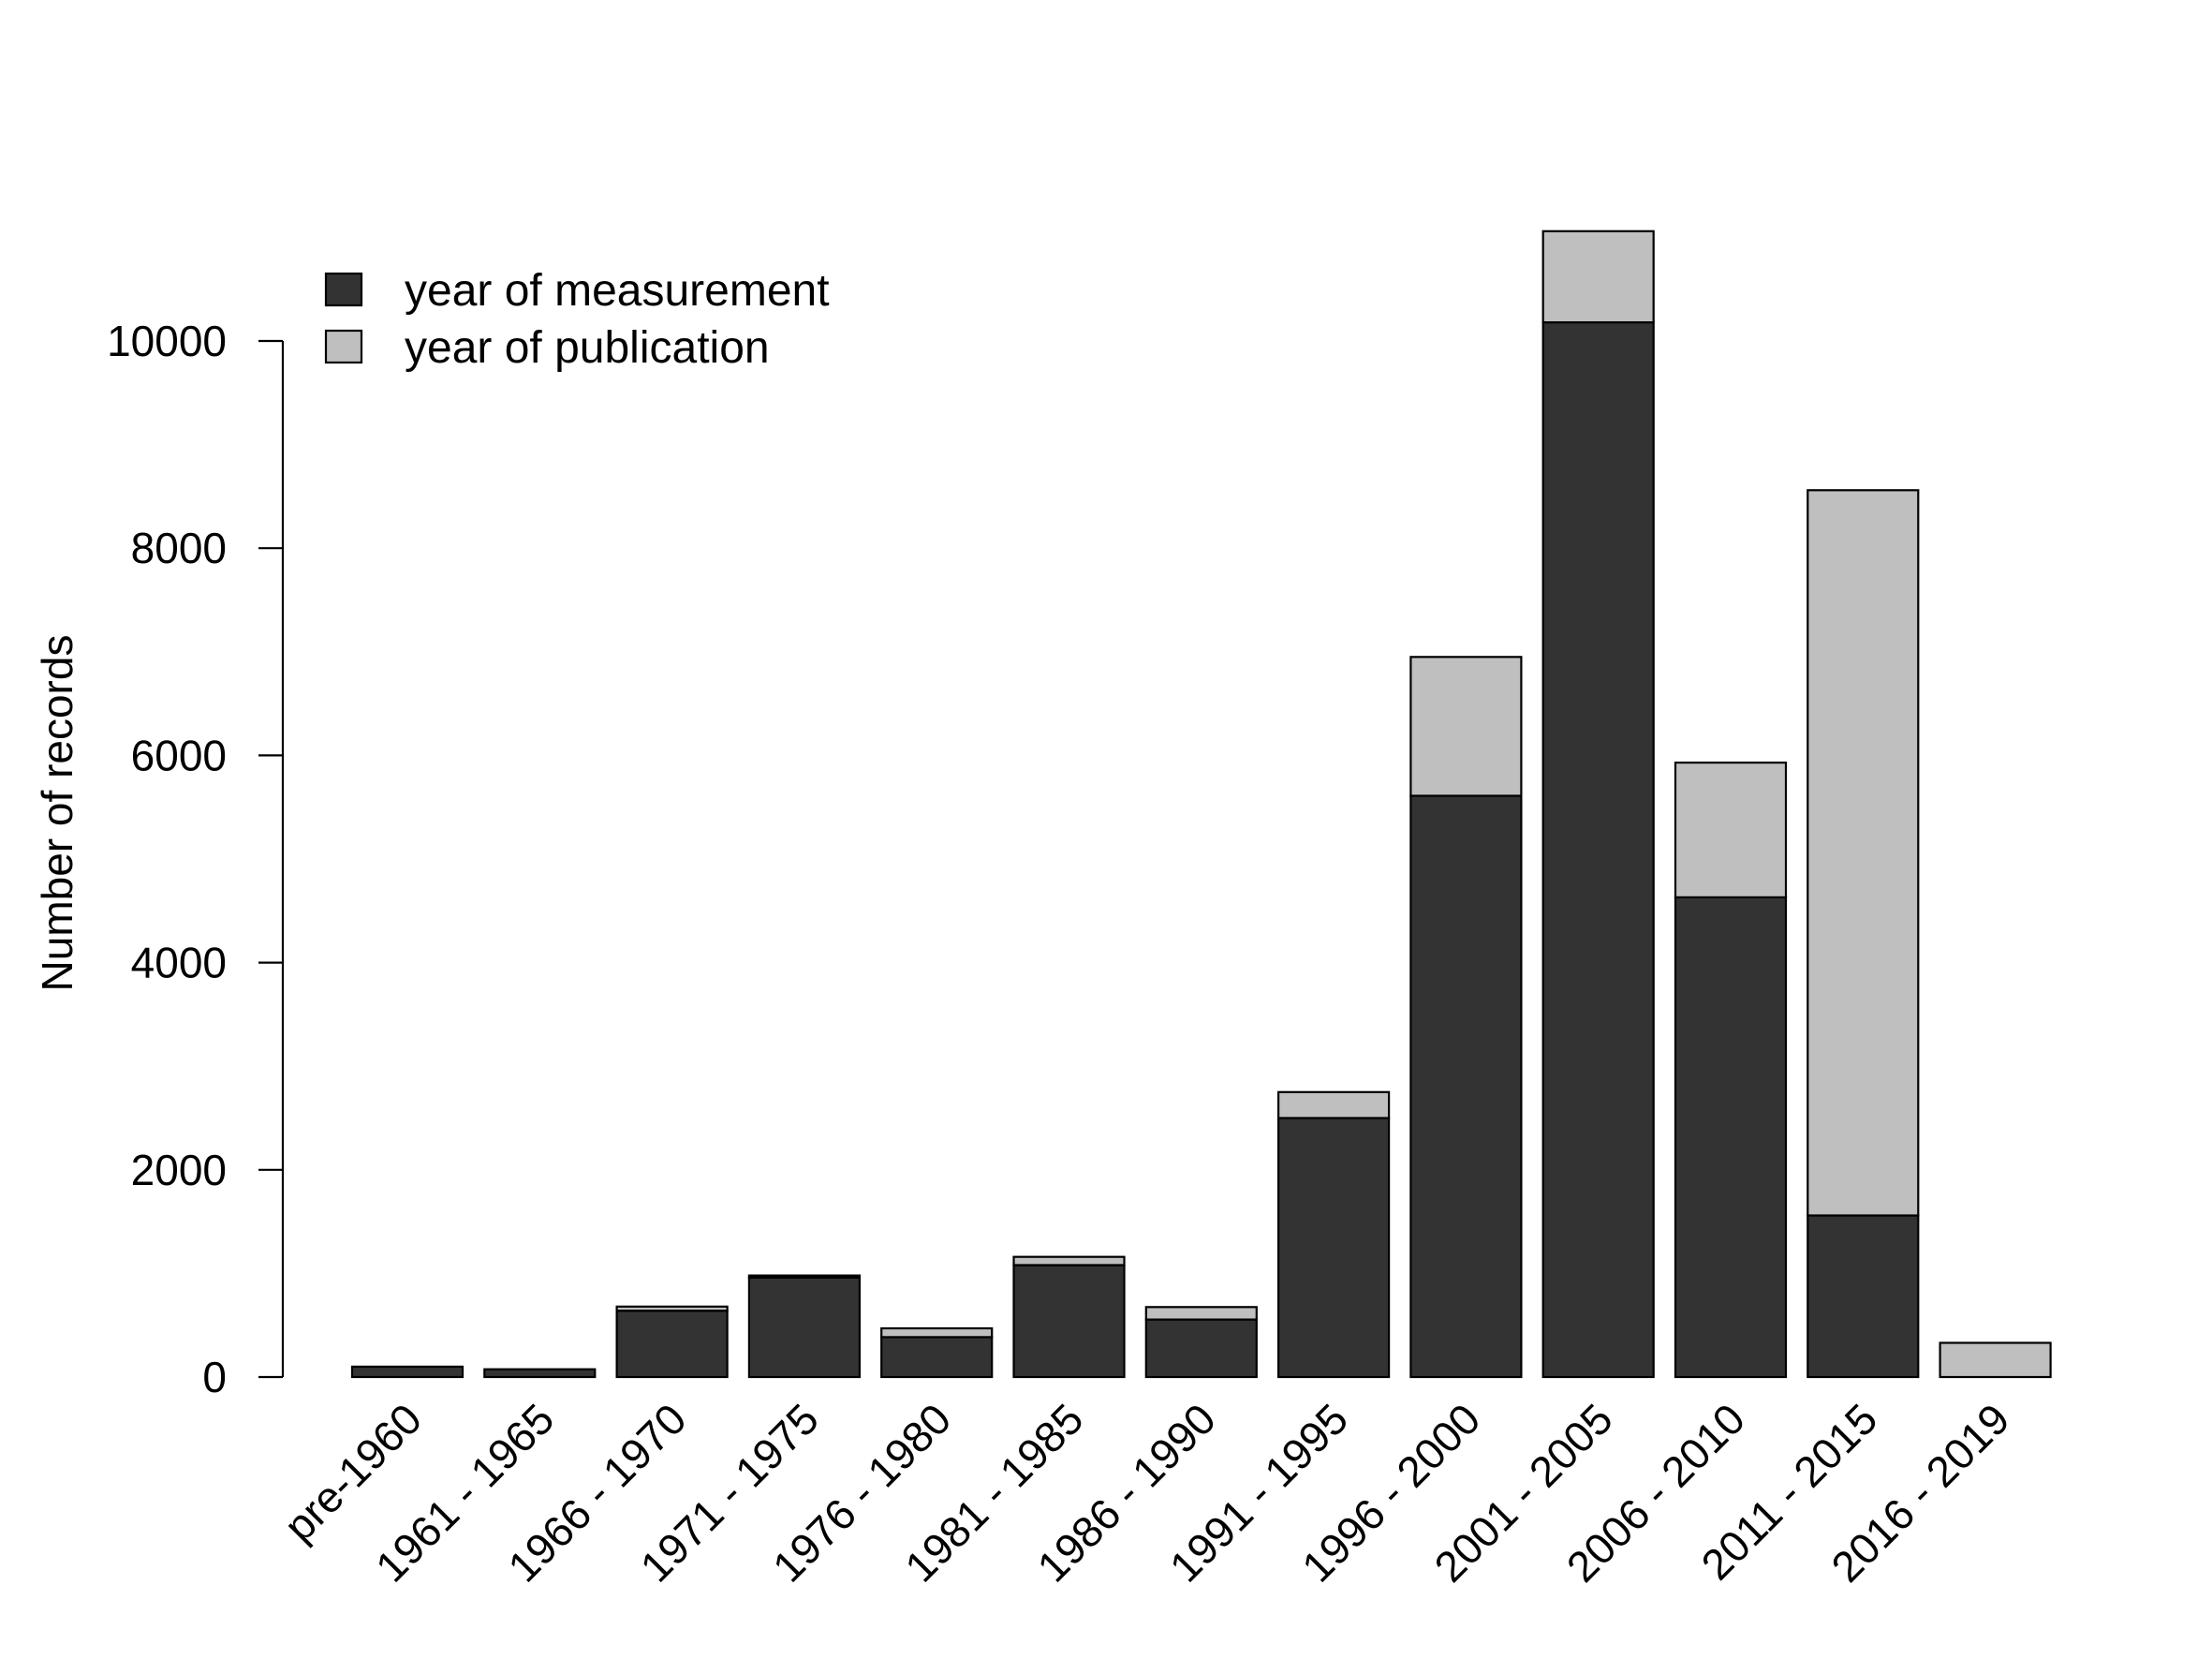  I want to click on y-axis: 0 2000 4000 6000 8000 10000, so click(196, 859).